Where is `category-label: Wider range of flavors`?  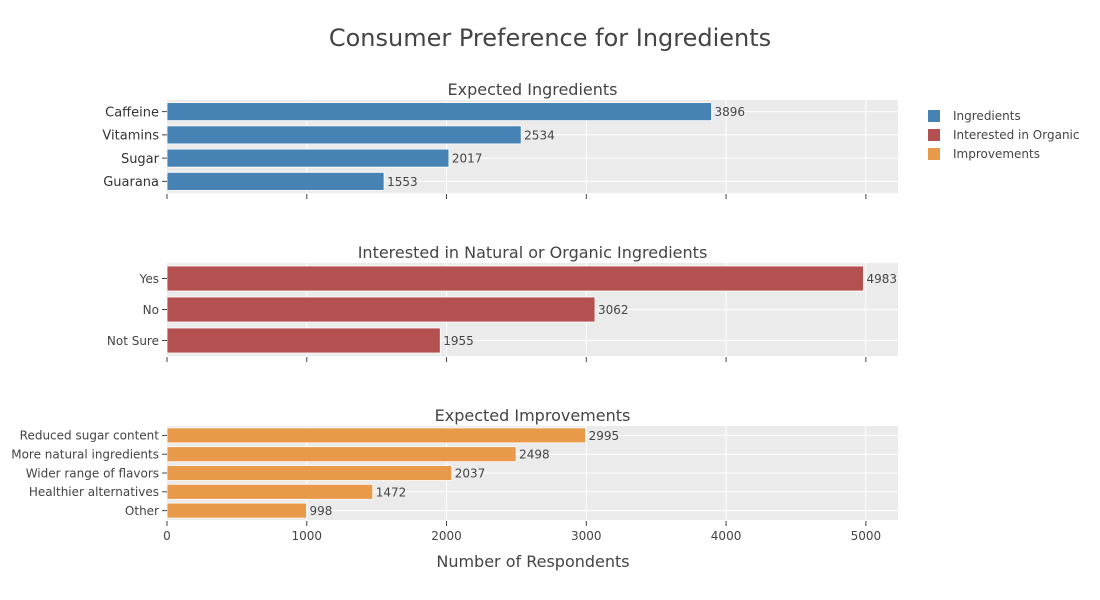 category-label: Wider range of flavors is located at coordinates (92, 473).